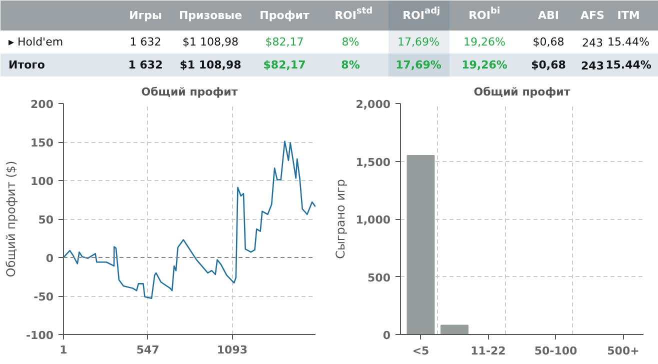  I want to click on y-tick-label: 150, so click(42, 143).